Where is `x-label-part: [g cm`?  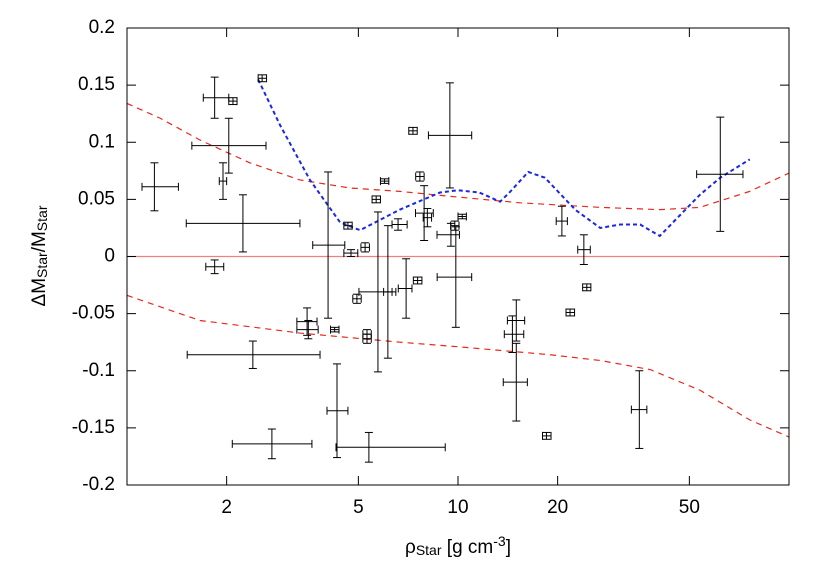
x-label-part: [g cm is located at coordinates (468, 547).